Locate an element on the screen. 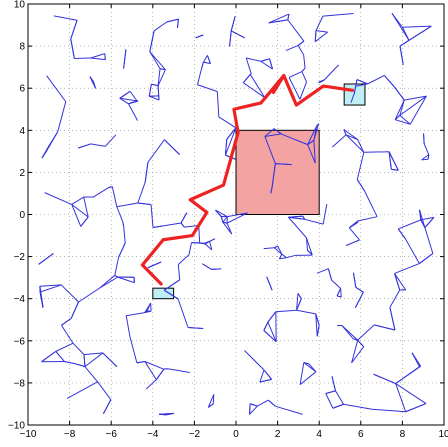 This screenshot has width=448, height=447. x-tick-label: 0 is located at coordinates (236, 434).